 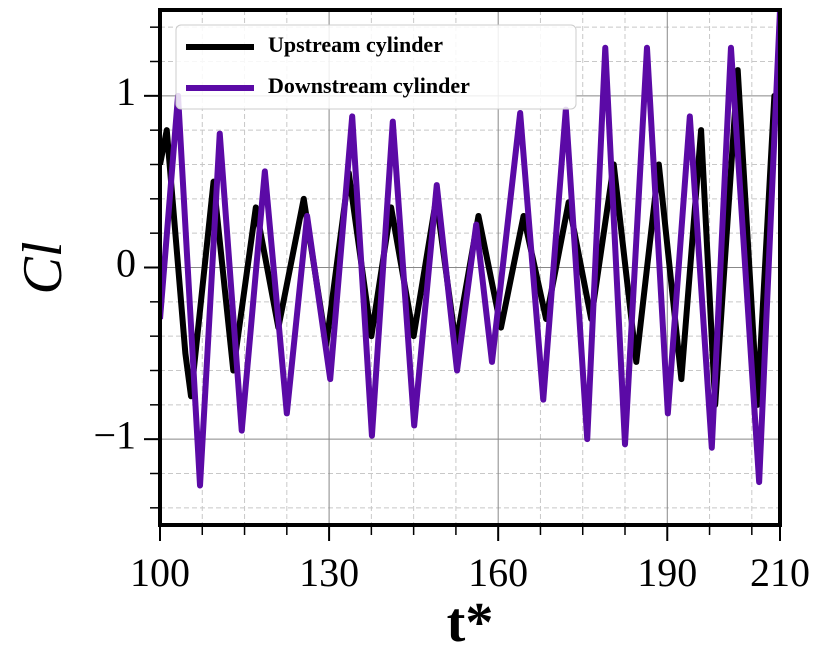 I want to click on x-tick-label: 130, so click(x=329, y=572).